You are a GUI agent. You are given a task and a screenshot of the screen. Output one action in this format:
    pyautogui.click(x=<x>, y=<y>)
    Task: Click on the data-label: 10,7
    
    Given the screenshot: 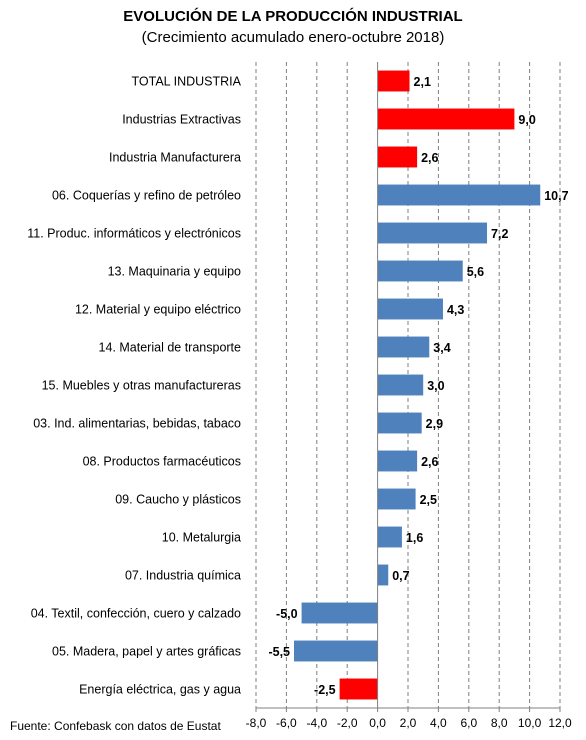 What is the action you would take?
    pyautogui.click(x=556, y=196)
    